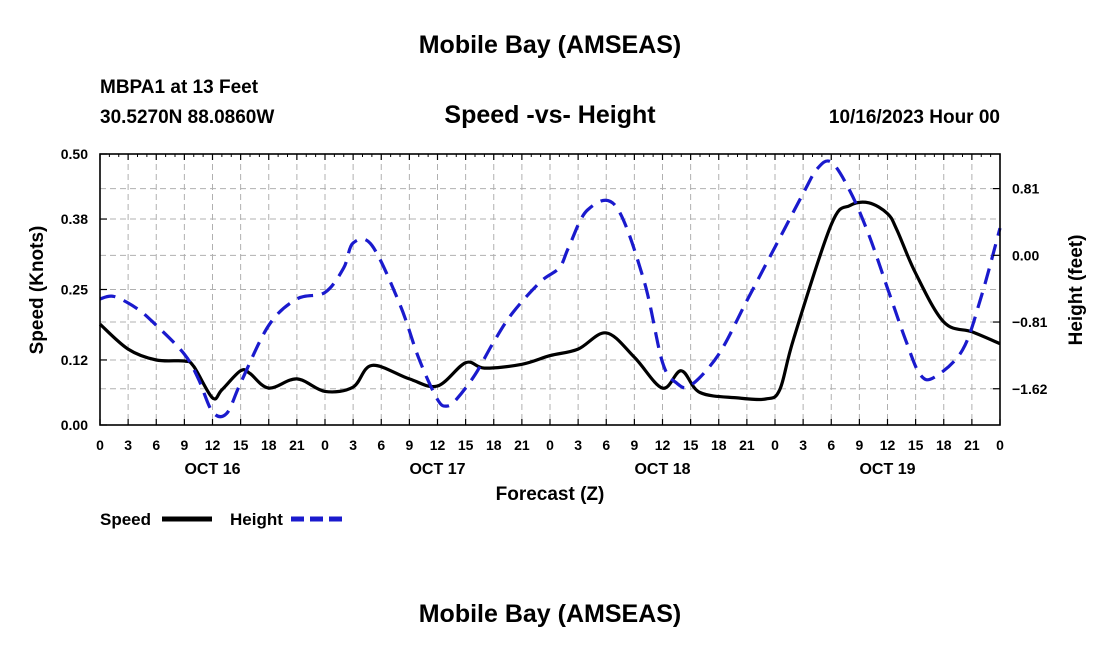 This screenshot has height=650, width=1100. Describe the element at coordinates (437, 469) in the screenshot. I see `date-label: OCT 17` at that location.